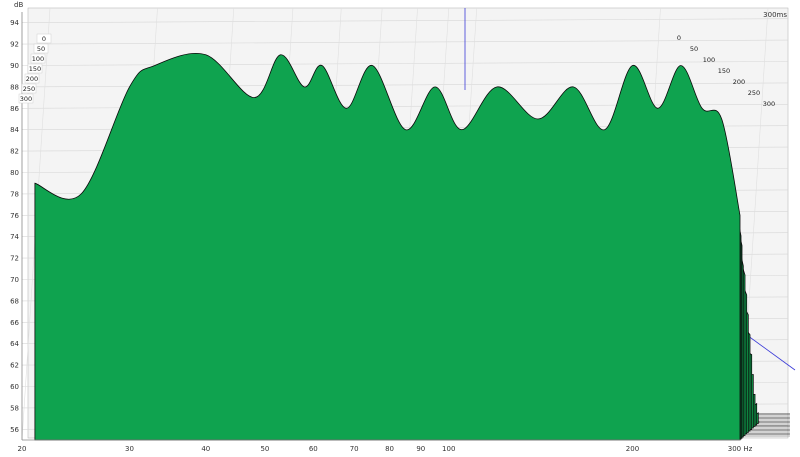 The width and height of the screenshot is (800, 457). Describe the element at coordinates (14, 301) in the screenshot. I see `y-tick-label: 68` at that location.